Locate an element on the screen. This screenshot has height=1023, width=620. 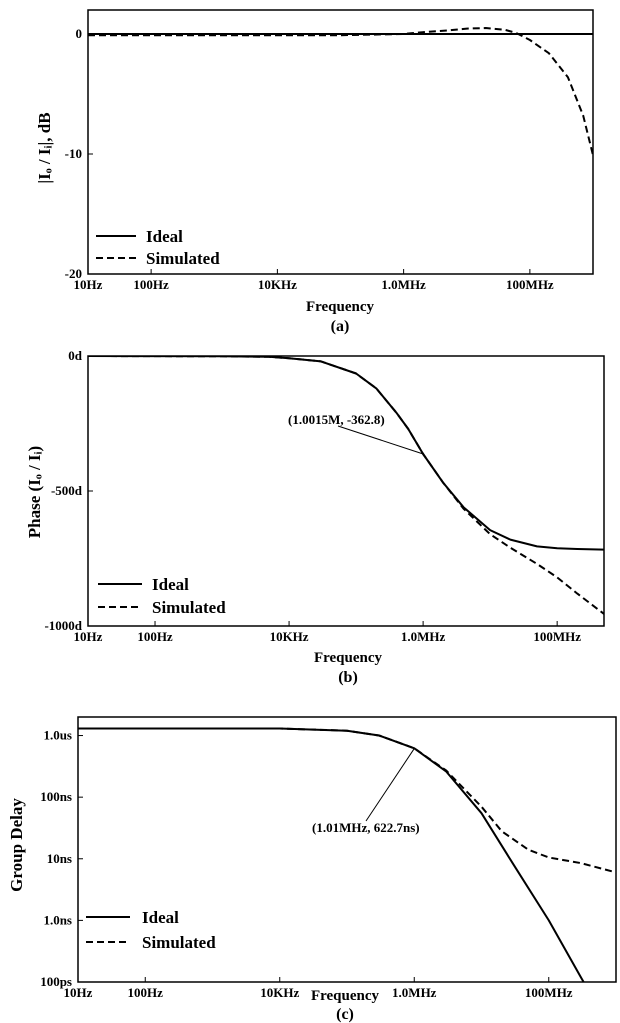
y-axis-label: |Iₒ / Iᵢ|, dB is located at coordinates (44, 147).